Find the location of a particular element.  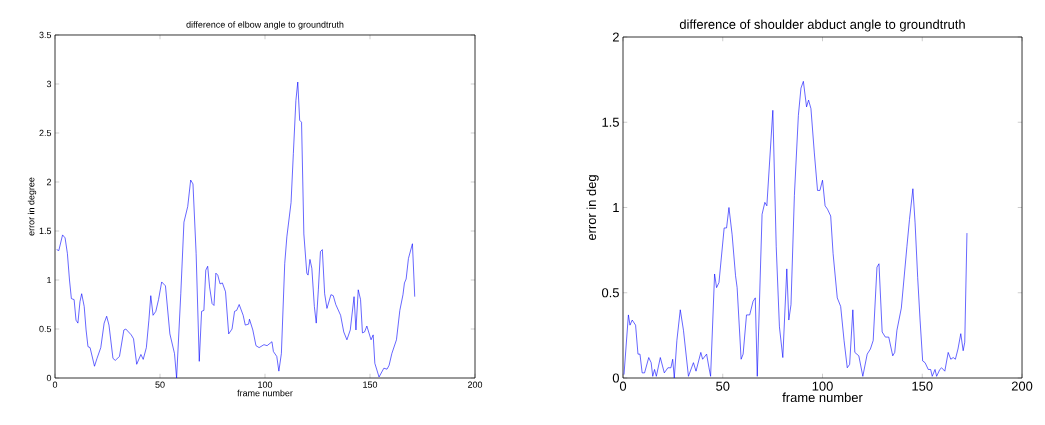

y-tick-label: 0 is located at coordinates (49, 378).